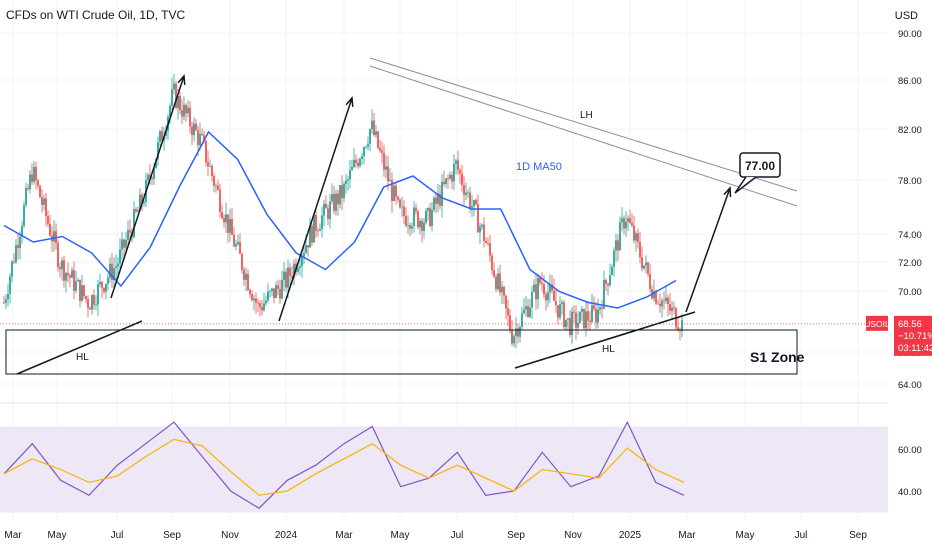 This screenshot has height=550, width=932. Describe the element at coordinates (910, 81) in the screenshot. I see `y-tick-label: 86.00` at that location.